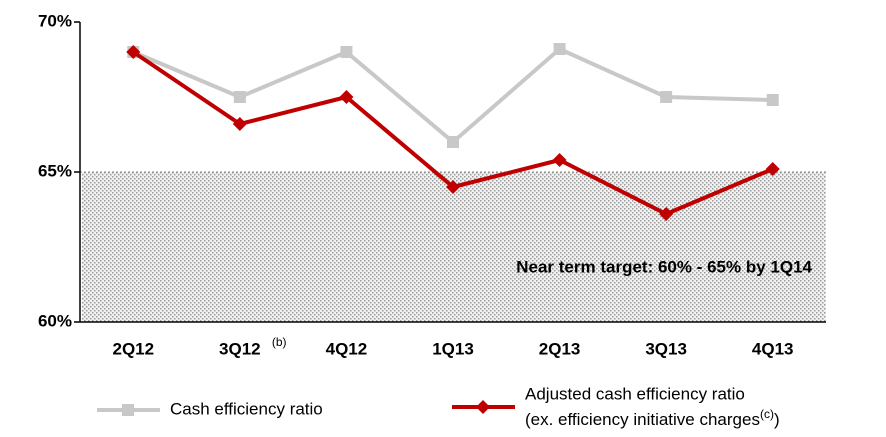 The image size is (886, 437). Describe the element at coordinates (55, 320) in the screenshot. I see `y-tick-label: 60%` at that location.